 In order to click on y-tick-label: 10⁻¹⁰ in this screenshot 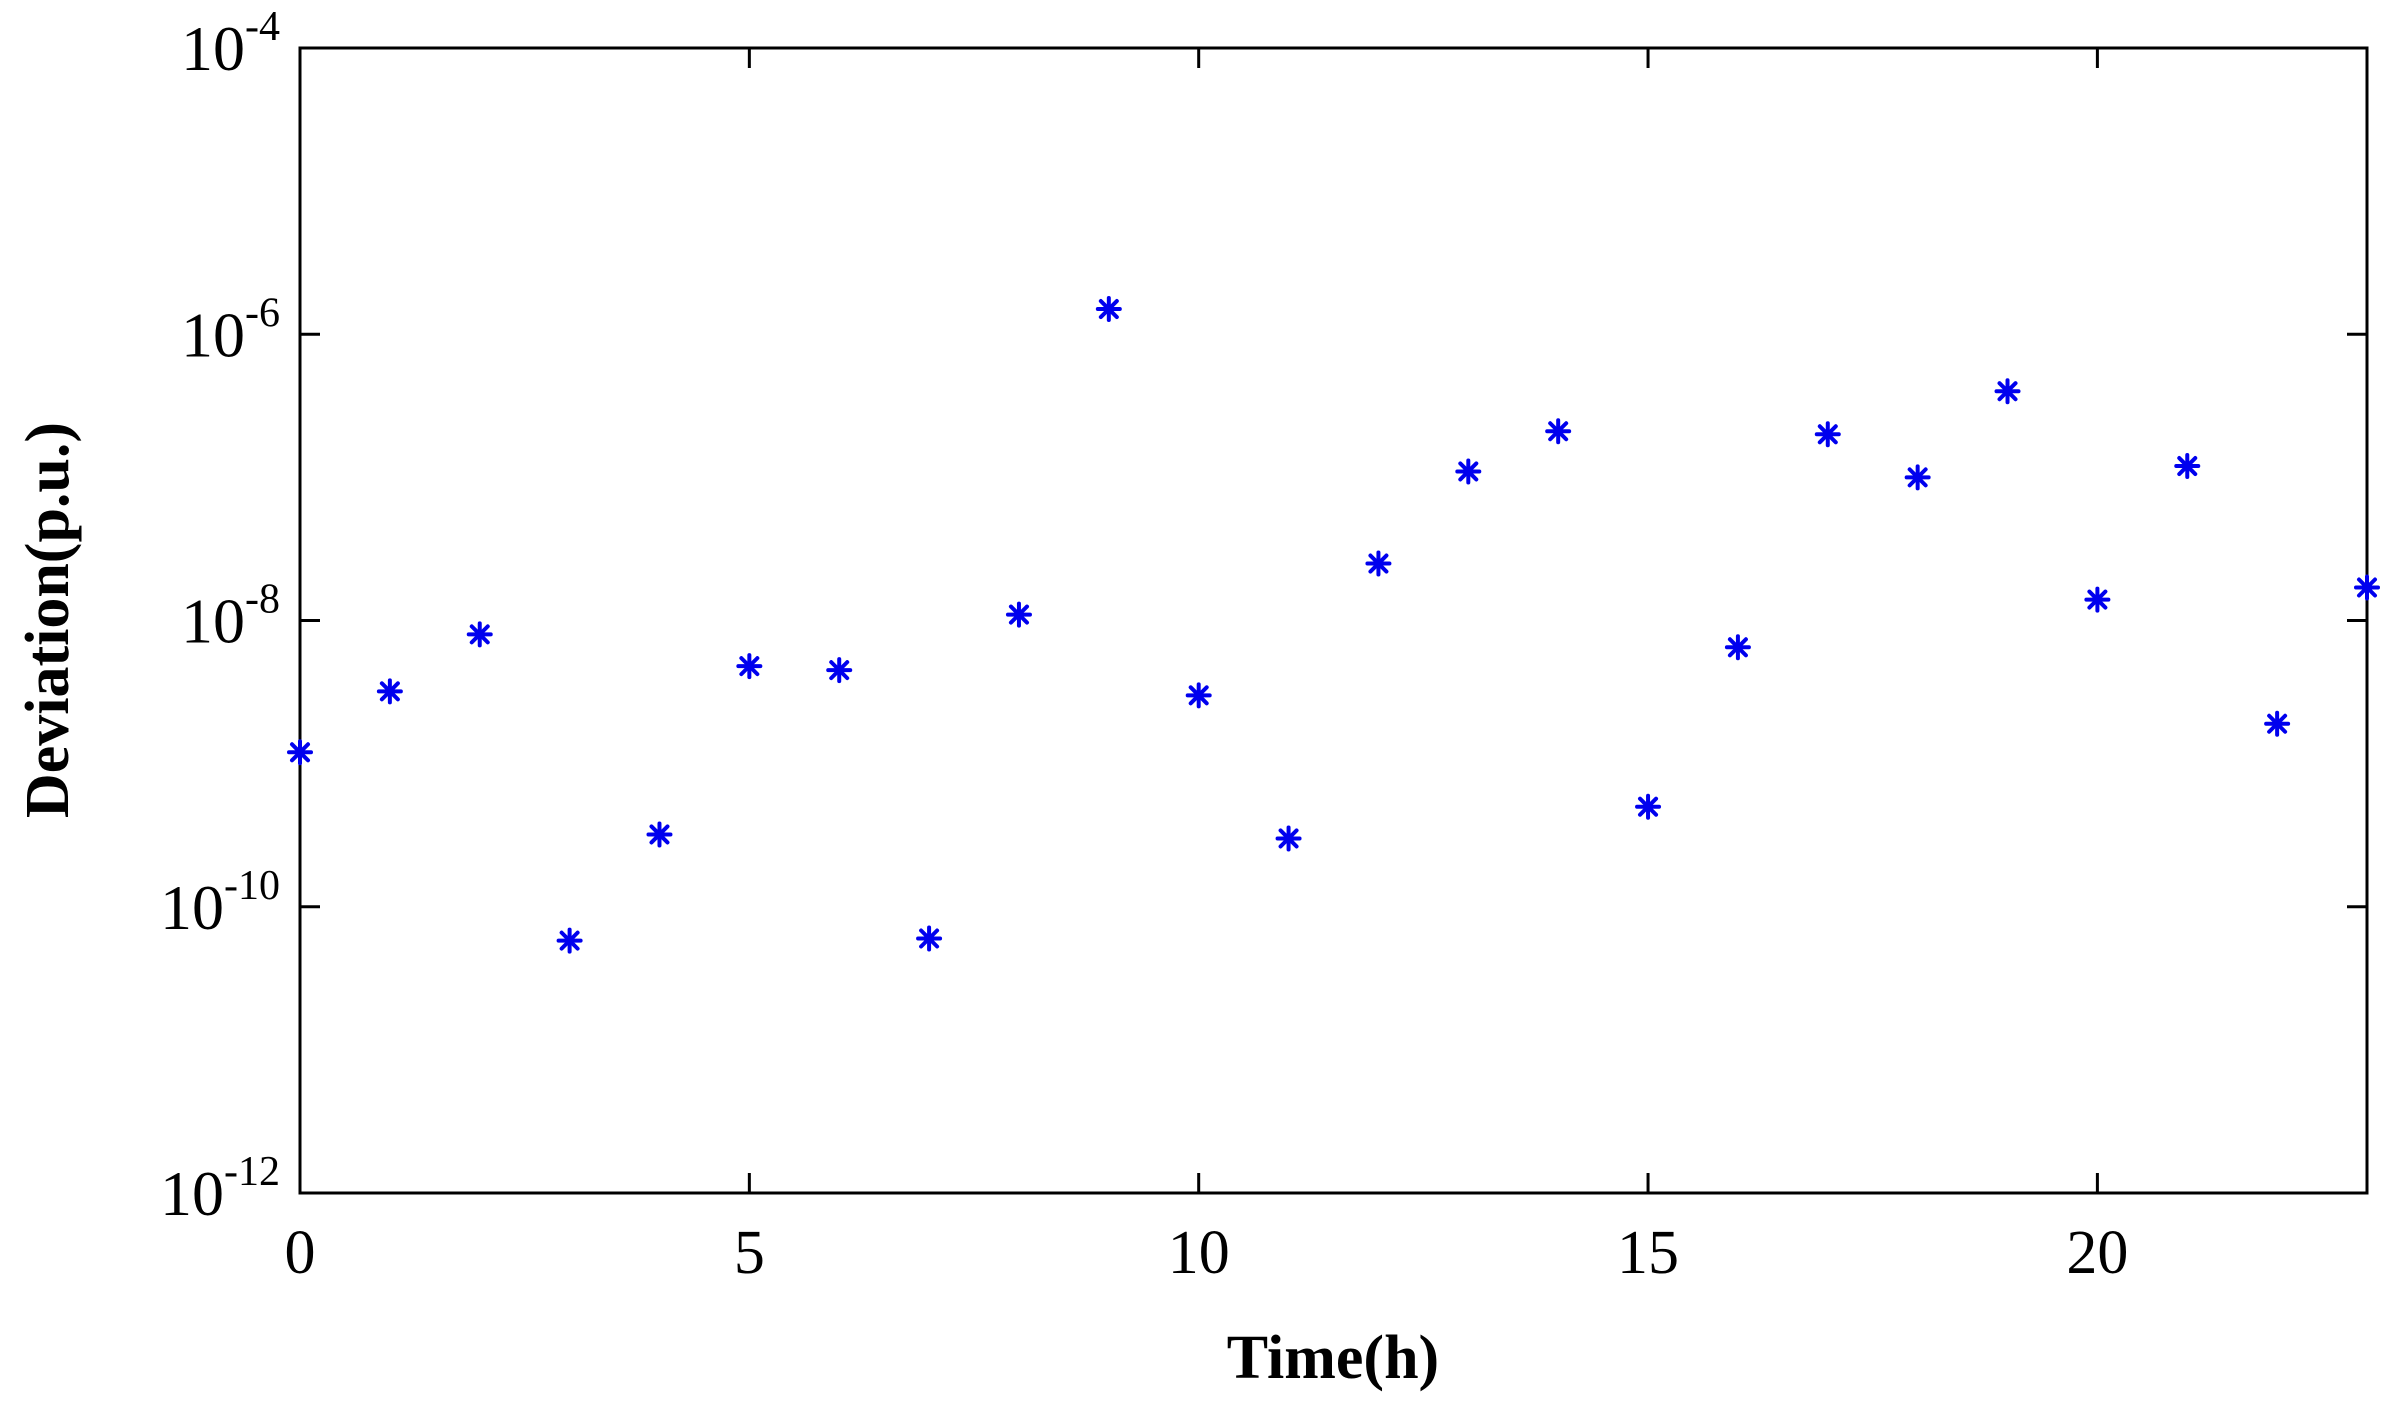, I will do `click(220, 903)`.